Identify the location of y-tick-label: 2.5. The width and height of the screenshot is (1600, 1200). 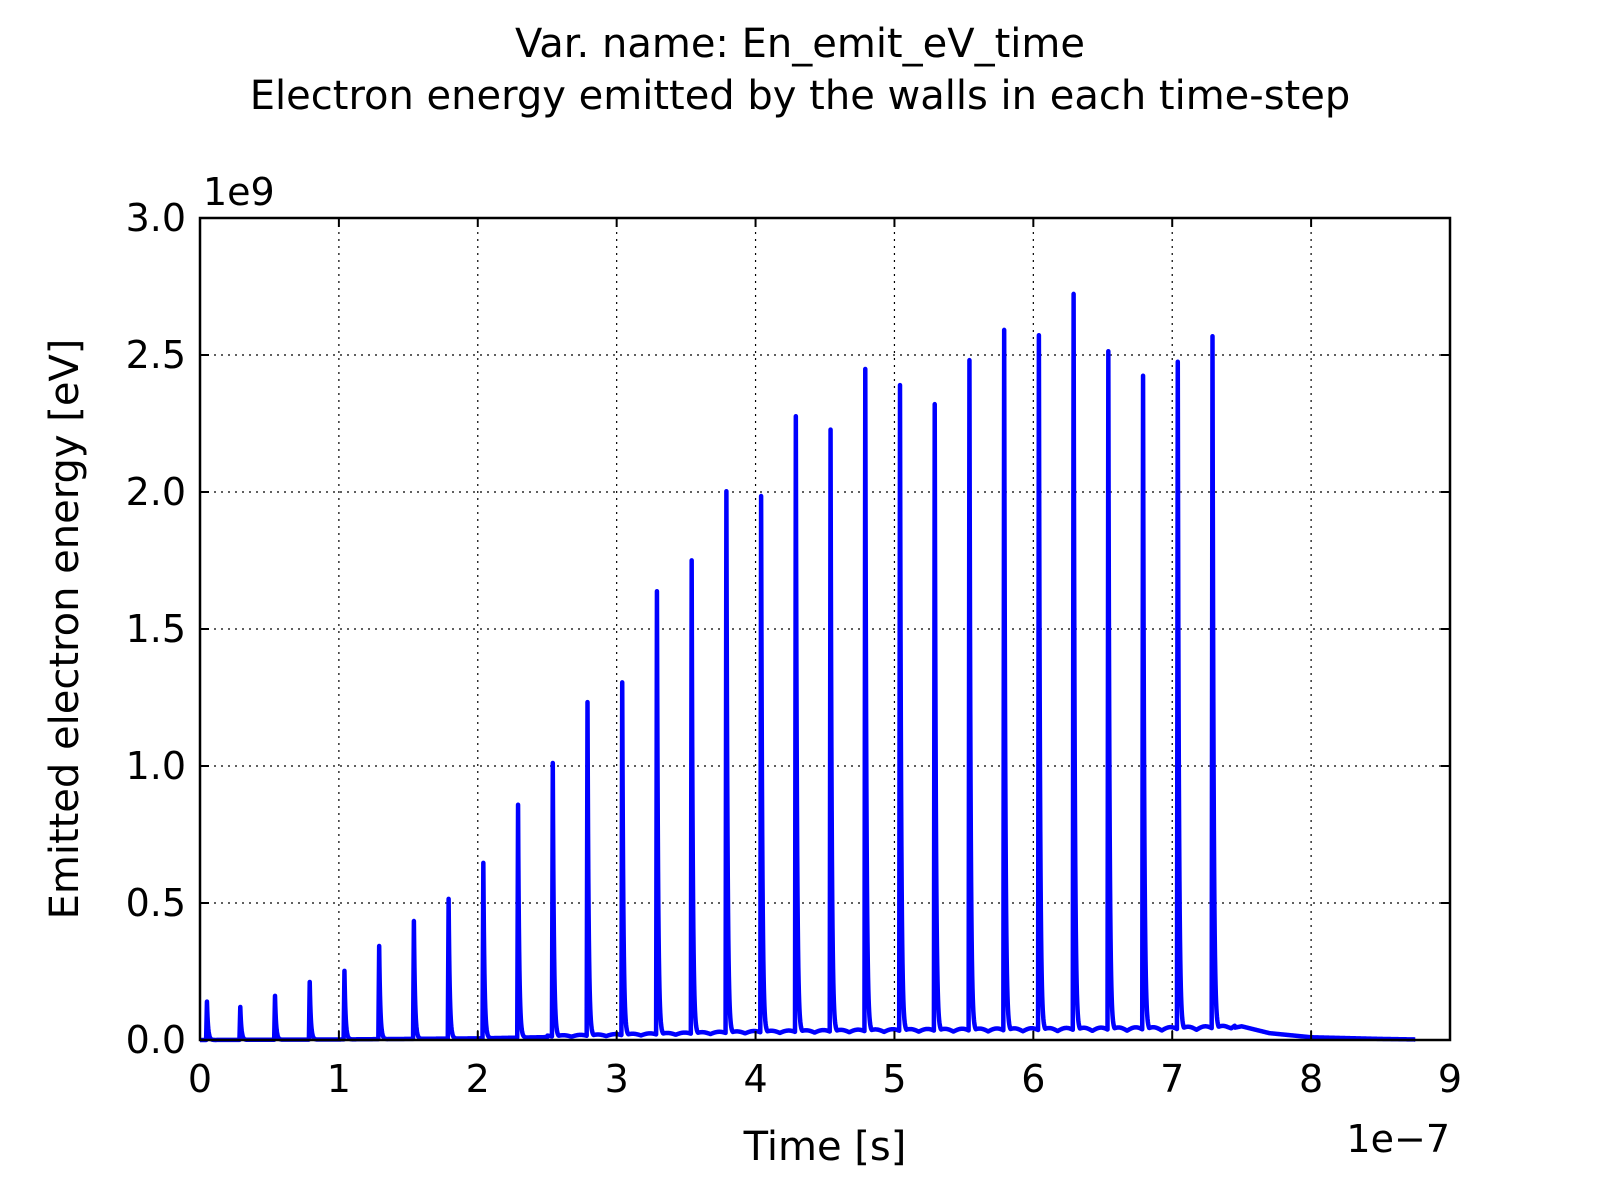
(156, 355).